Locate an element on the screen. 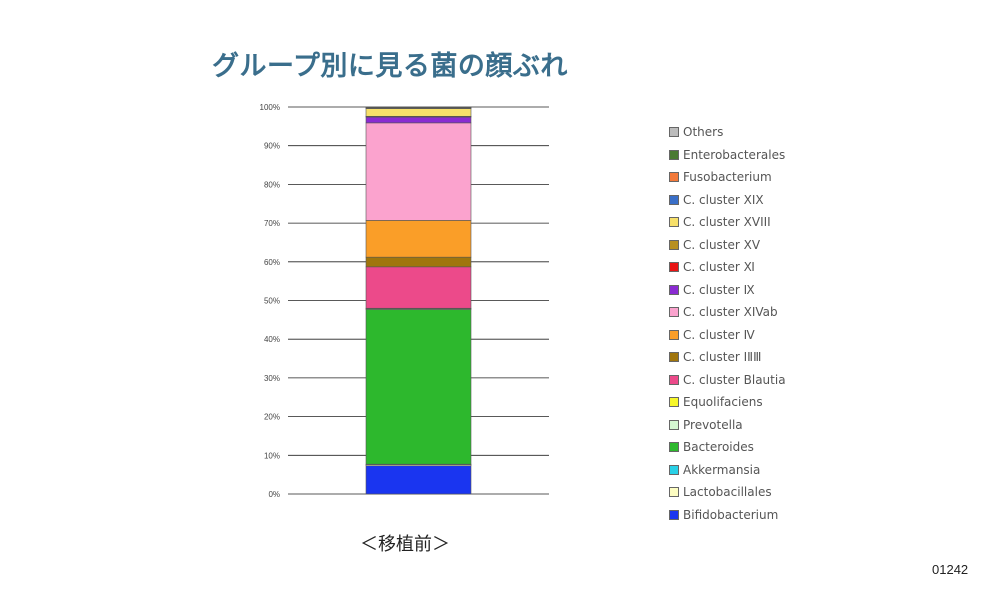 The image size is (1000, 600). legend-label: Enterobacterales is located at coordinates (734, 154).